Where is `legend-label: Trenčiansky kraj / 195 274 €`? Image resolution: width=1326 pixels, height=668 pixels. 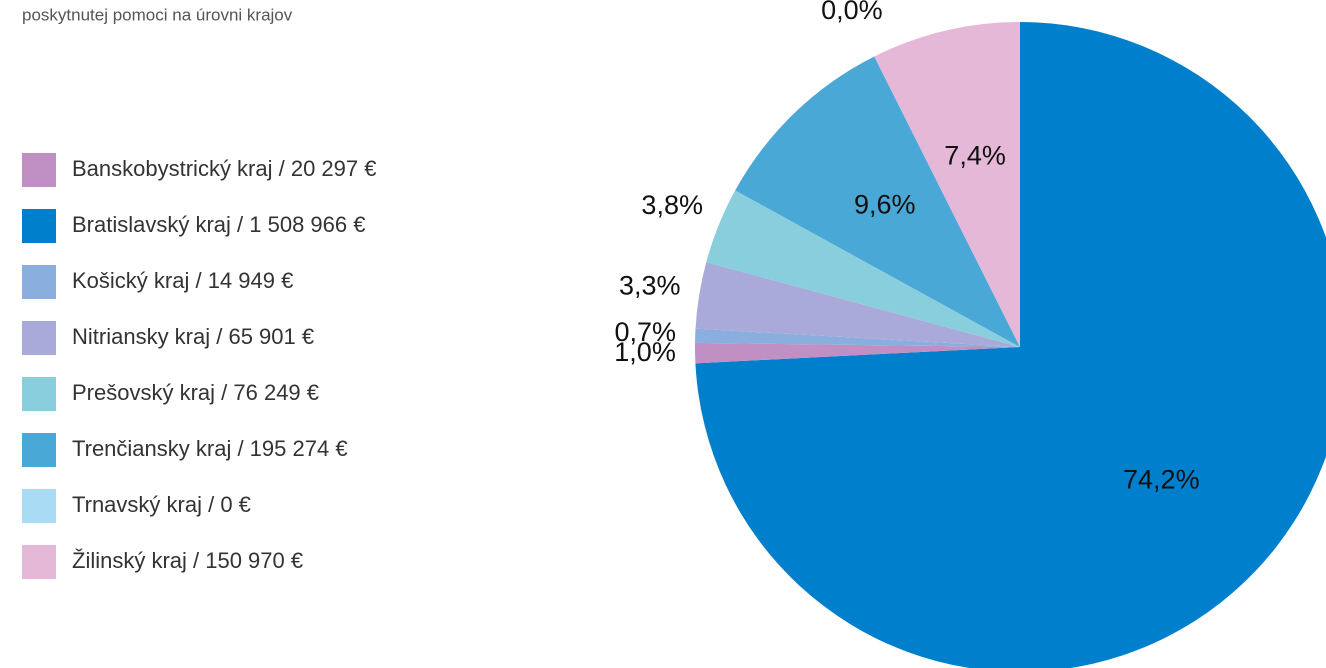 legend-label: Trenčiansky kraj / 195 274 € is located at coordinates (210, 448).